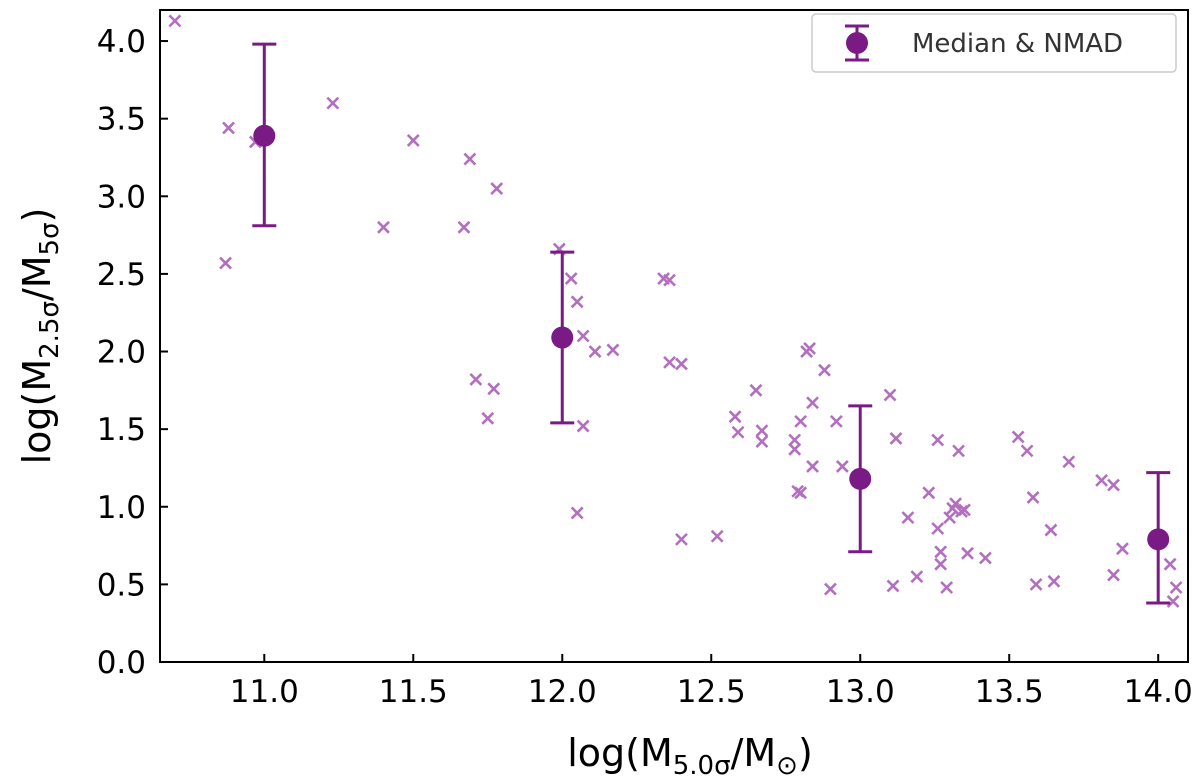  What do you see at coordinates (562, 692) in the screenshot?
I see `x-tick-label: 12.0` at bounding box center [562, 692].